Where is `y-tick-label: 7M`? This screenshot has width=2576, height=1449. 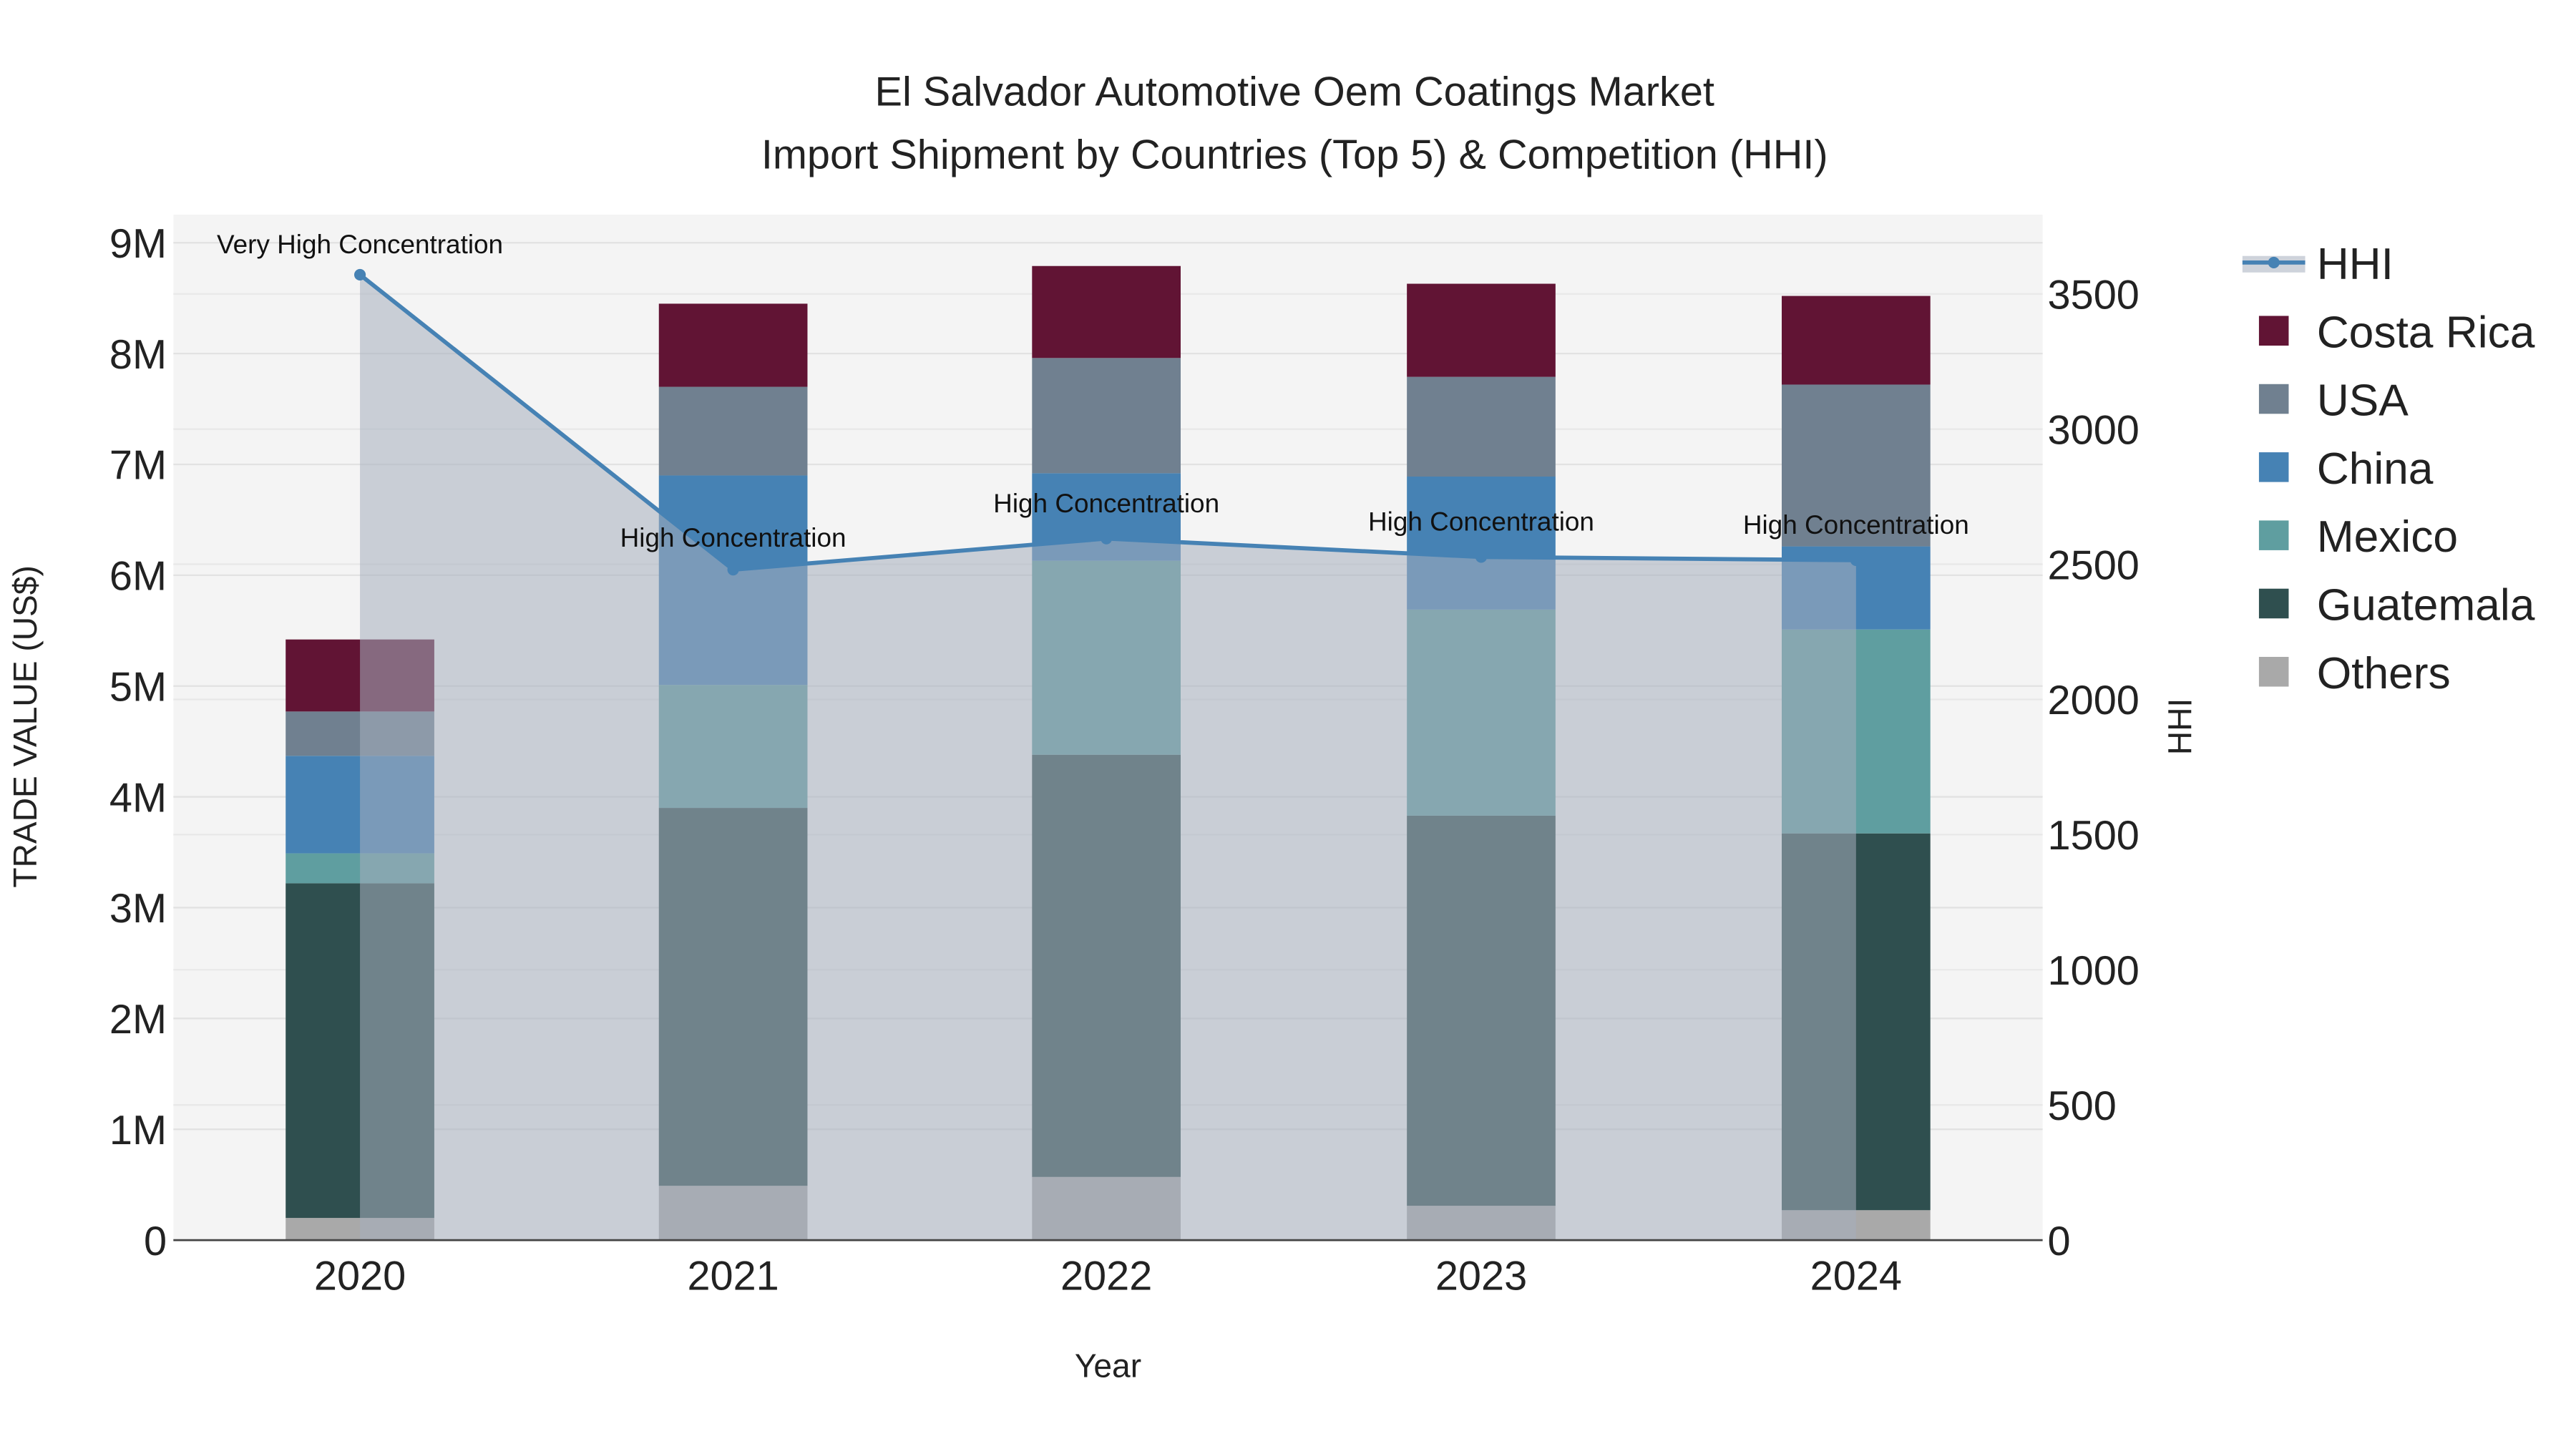 y-tick-label: 7M is located at coordinates (138, 466).